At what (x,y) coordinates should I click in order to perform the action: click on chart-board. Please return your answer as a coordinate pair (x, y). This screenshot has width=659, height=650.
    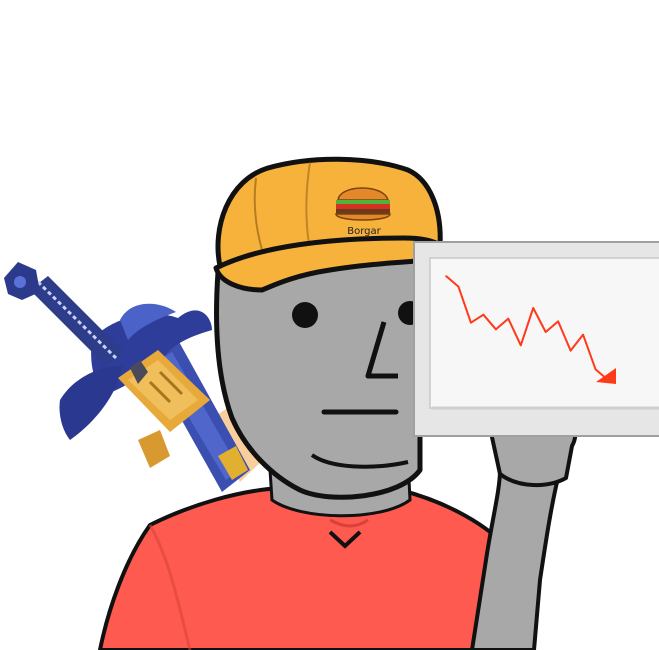
    Looking at the image, I should click on (536, 339).